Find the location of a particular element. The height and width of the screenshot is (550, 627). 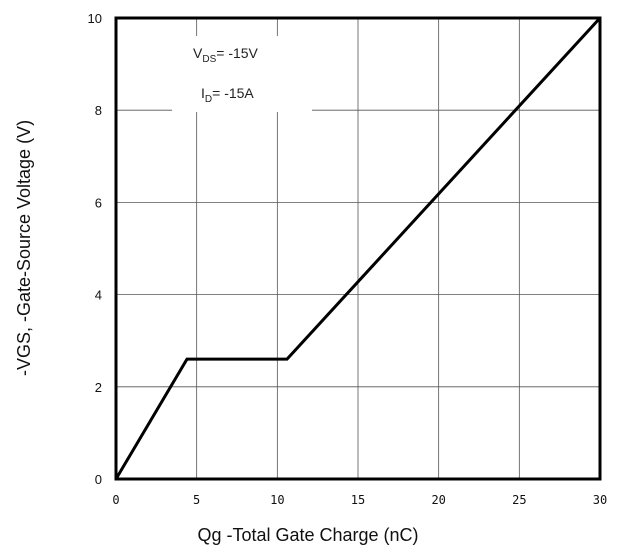

x-tick-label: 10 is located at coordinates (277, 500).